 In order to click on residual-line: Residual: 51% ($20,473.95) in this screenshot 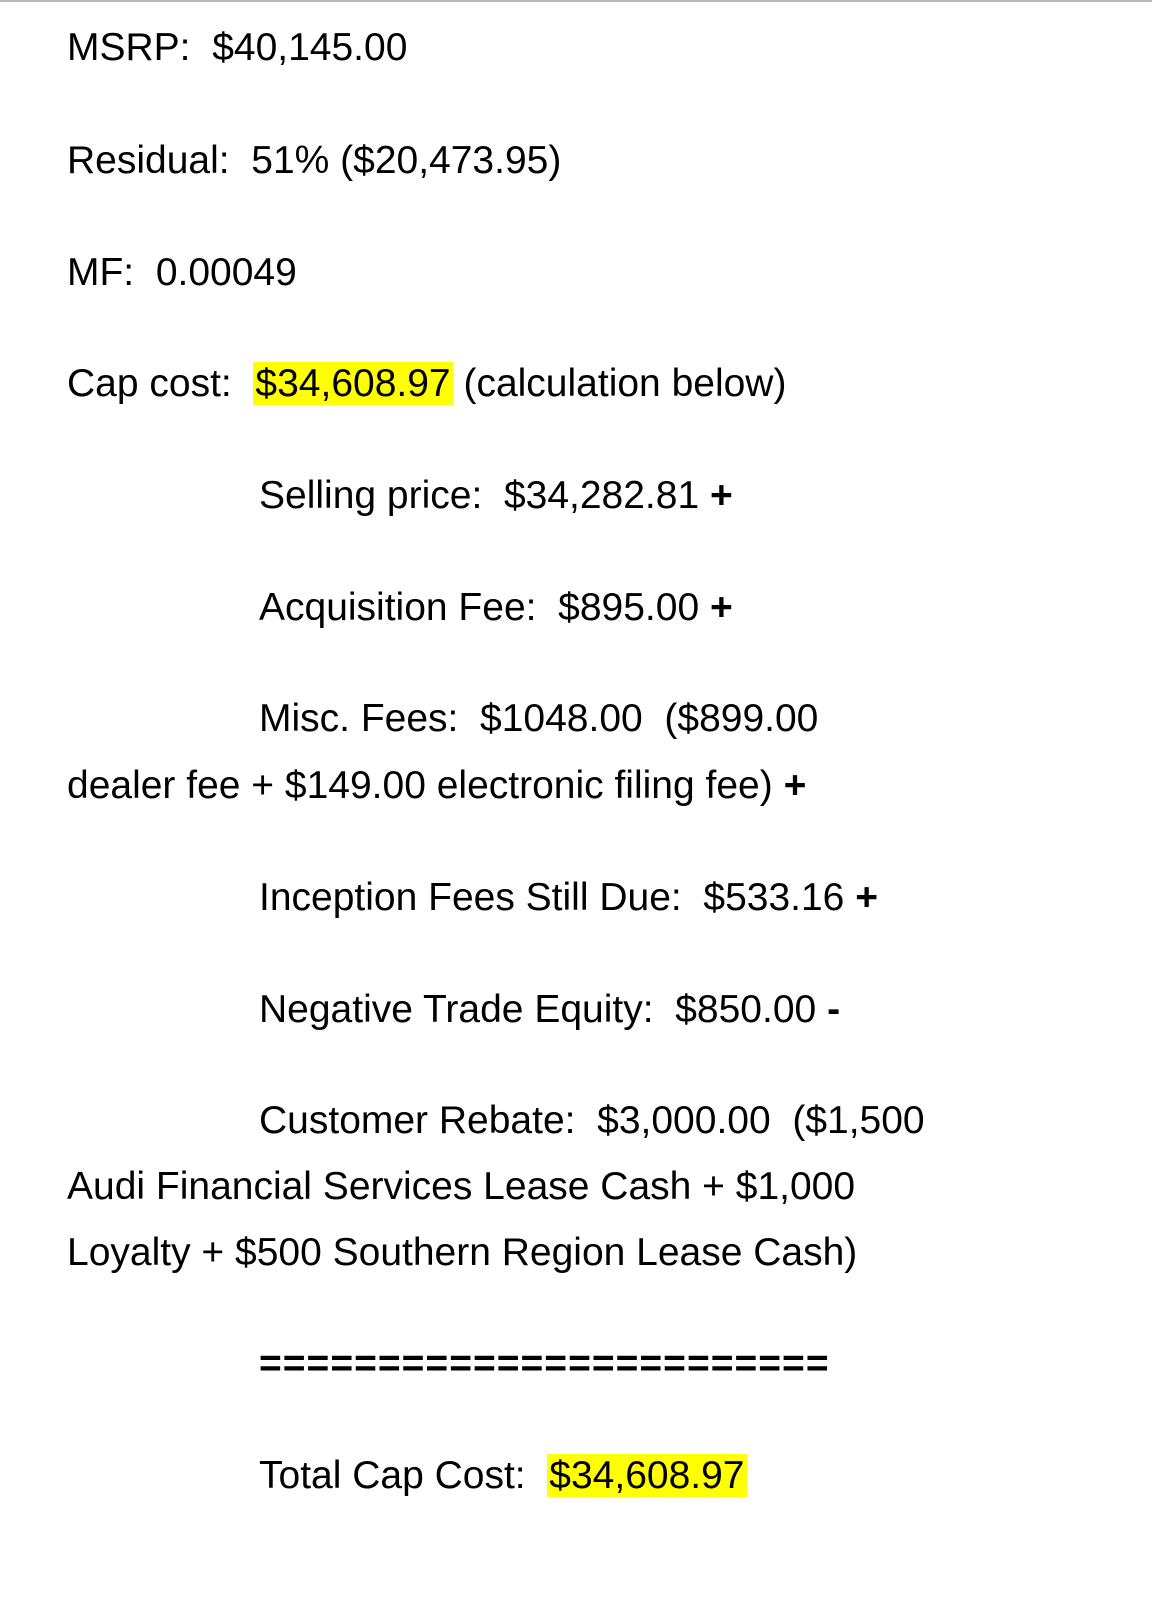, I will do `click(314, 161)`.